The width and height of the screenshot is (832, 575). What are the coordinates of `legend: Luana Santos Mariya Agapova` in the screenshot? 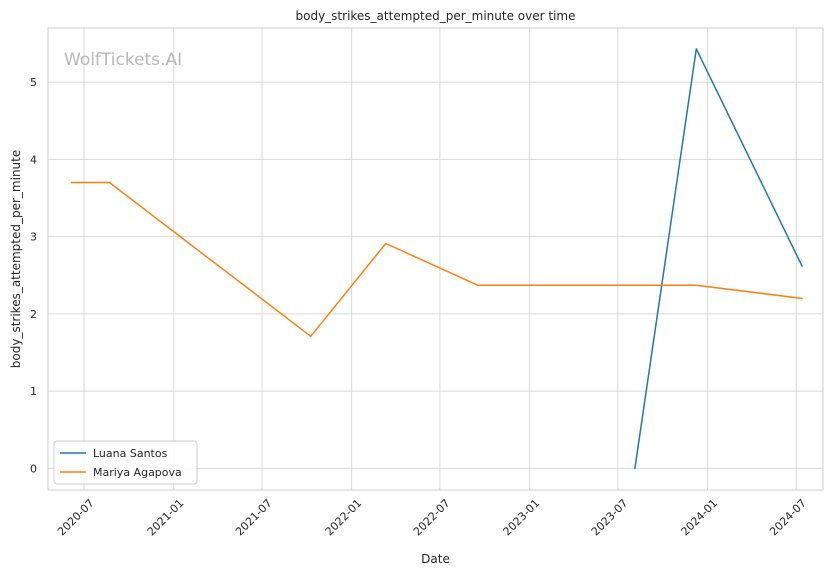 It's located at (125, 462).